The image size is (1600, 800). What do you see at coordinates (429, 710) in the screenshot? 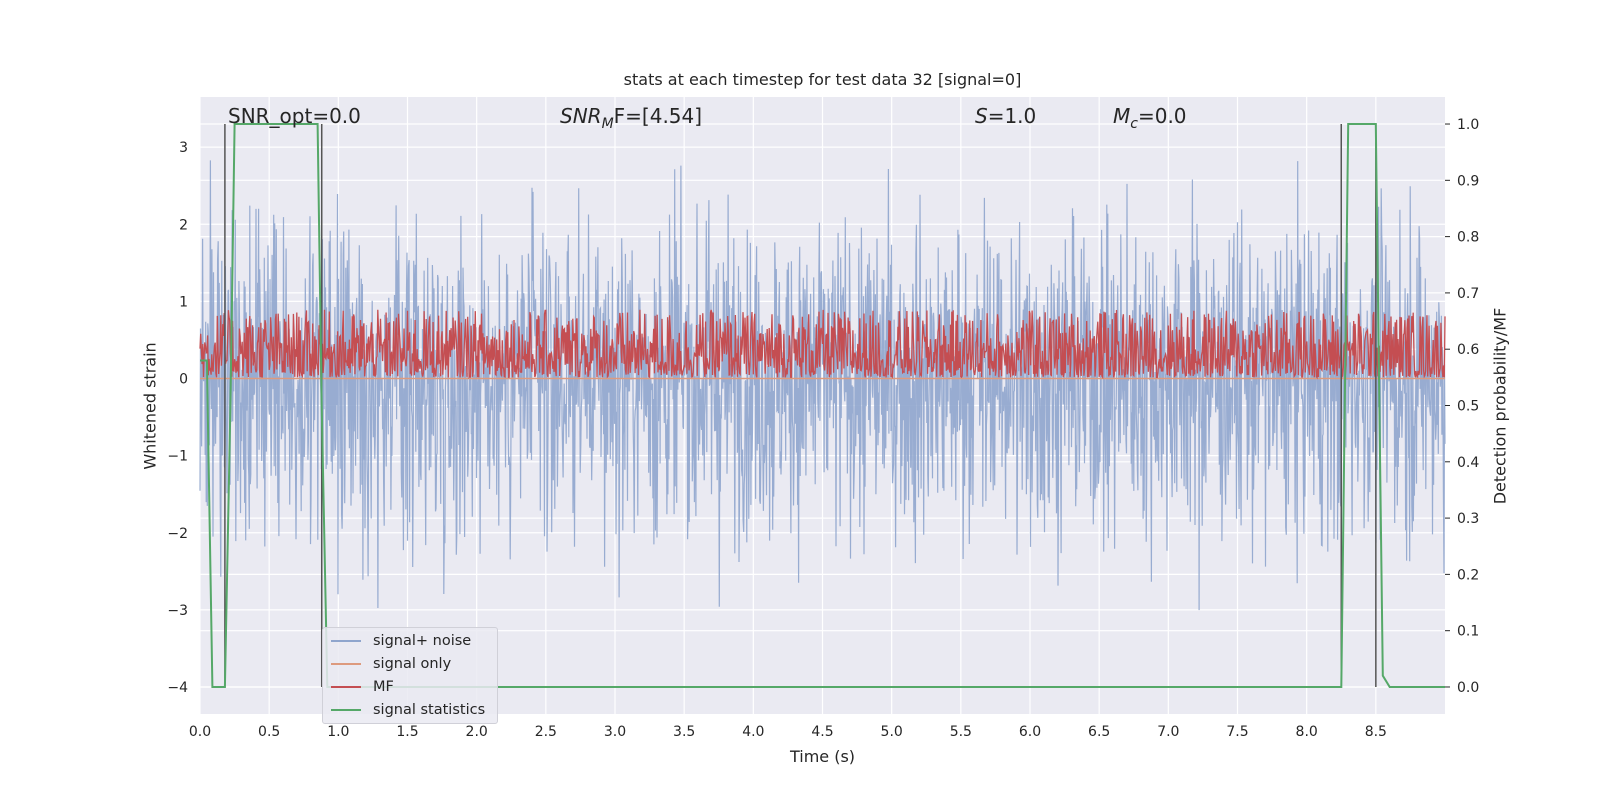
I see `legend-label: signal statistics` at bounding box center [429, 710].